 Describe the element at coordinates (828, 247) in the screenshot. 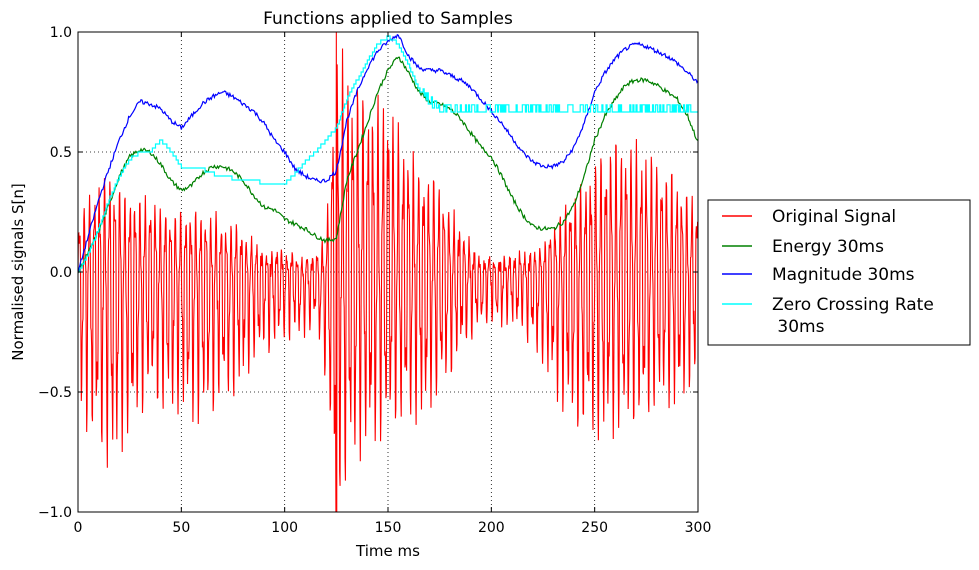

I see `legend-label-1: Energy 30ms` at that location.